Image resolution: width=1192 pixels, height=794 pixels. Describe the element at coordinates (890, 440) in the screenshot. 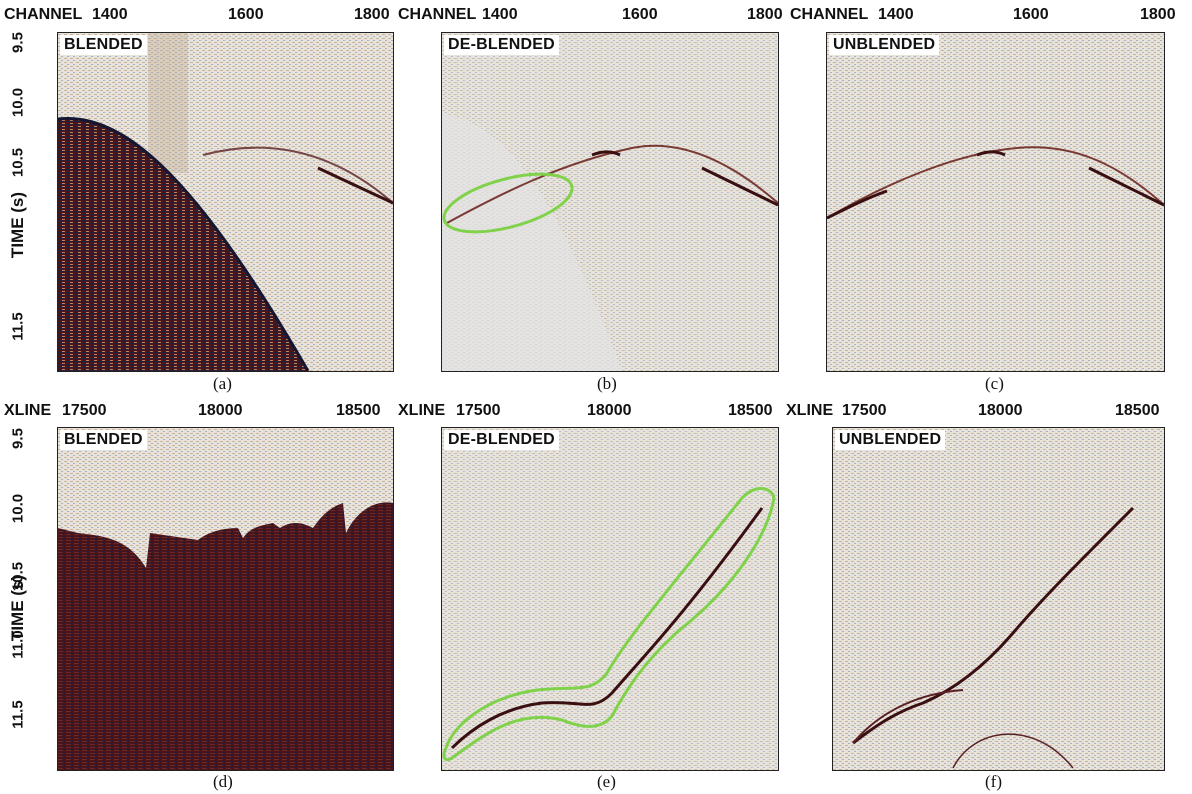

I see `panel-f-label: UNBLENDED` at that location.